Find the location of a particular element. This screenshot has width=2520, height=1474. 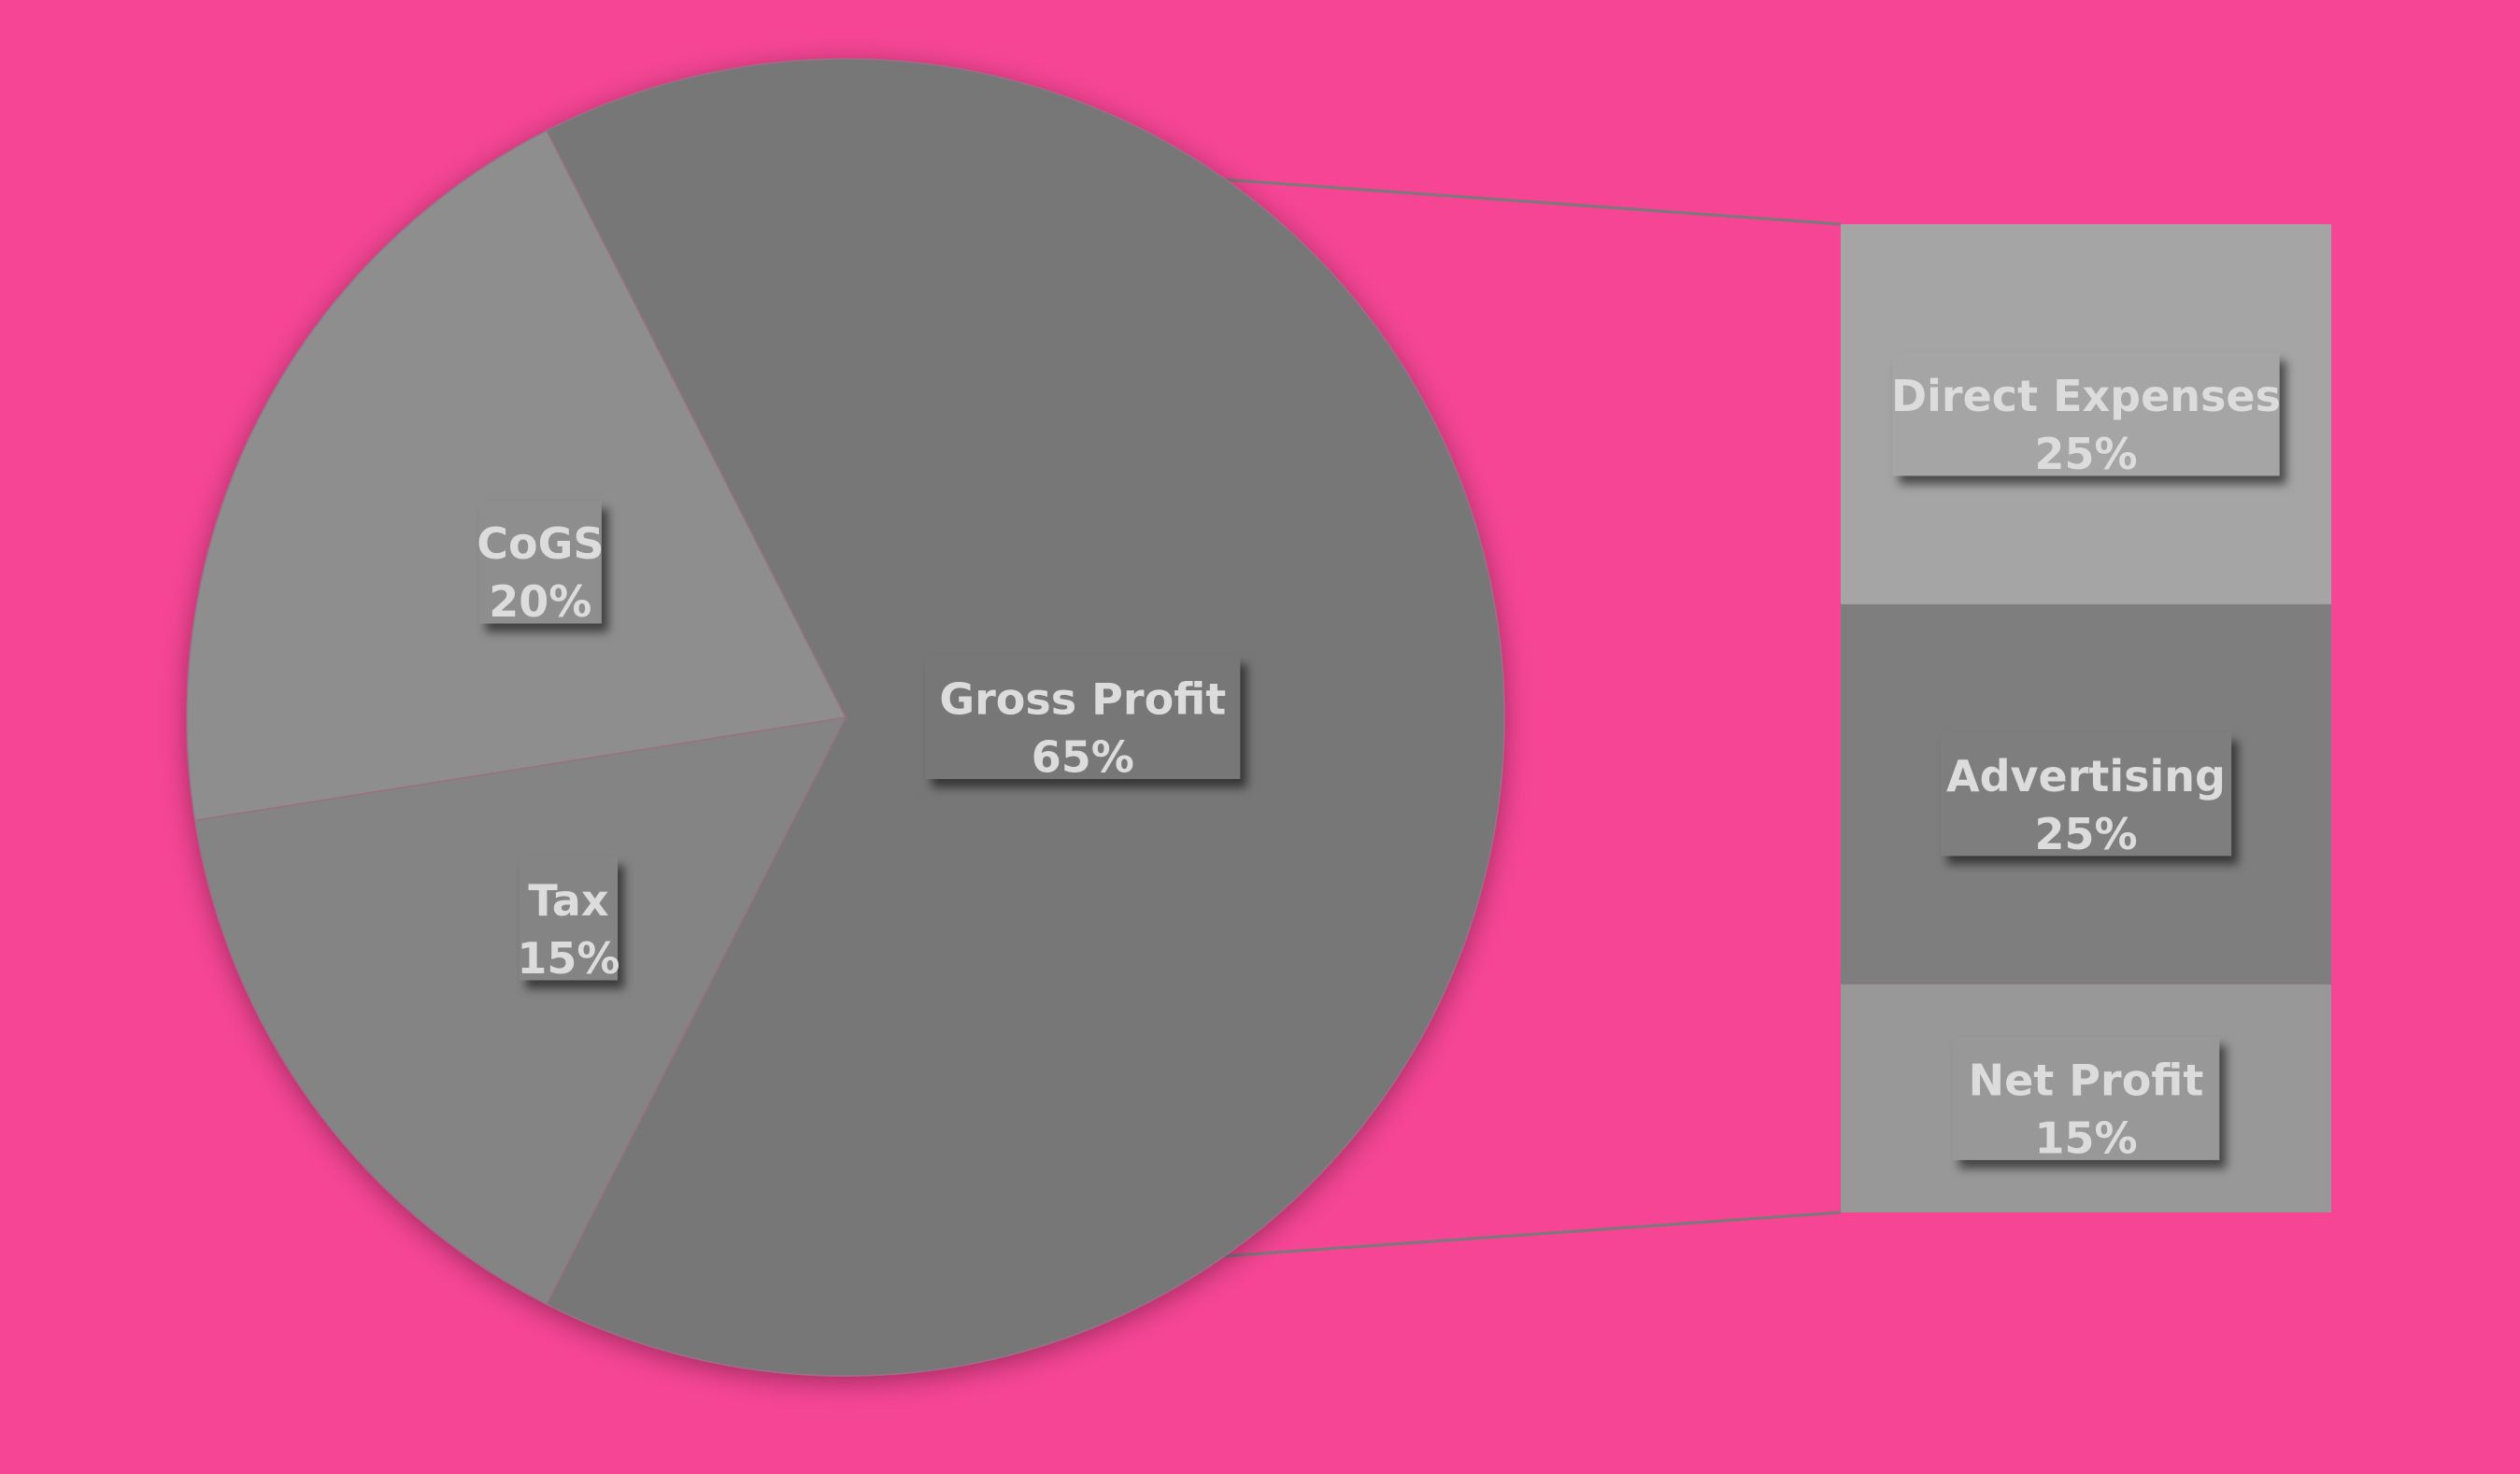

data-label-net-profit: Net Profit 15% is located at coordinates (2086, 1099).